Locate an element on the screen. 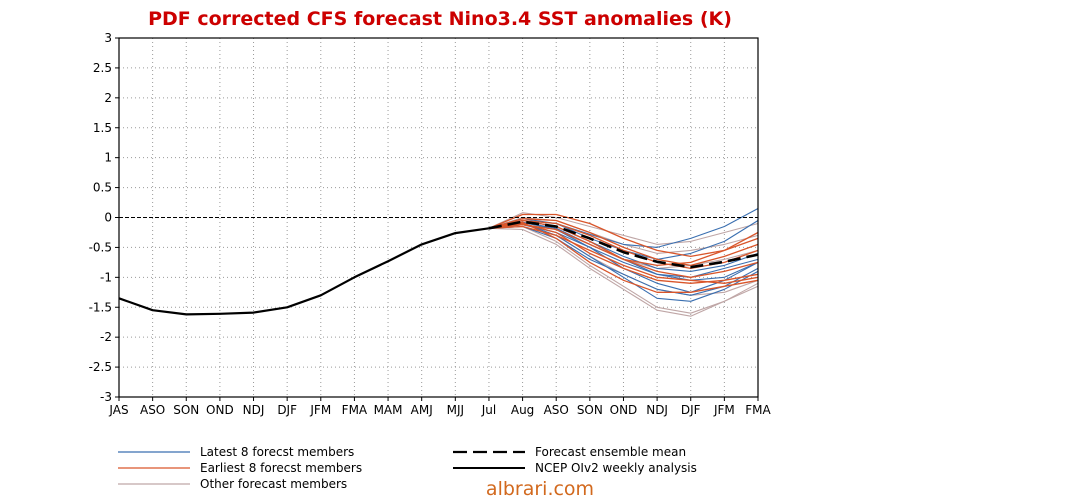 The width and height of the screenshot is (1086, 498). x-tick-label: MAM is located at coordinates (388, 410).